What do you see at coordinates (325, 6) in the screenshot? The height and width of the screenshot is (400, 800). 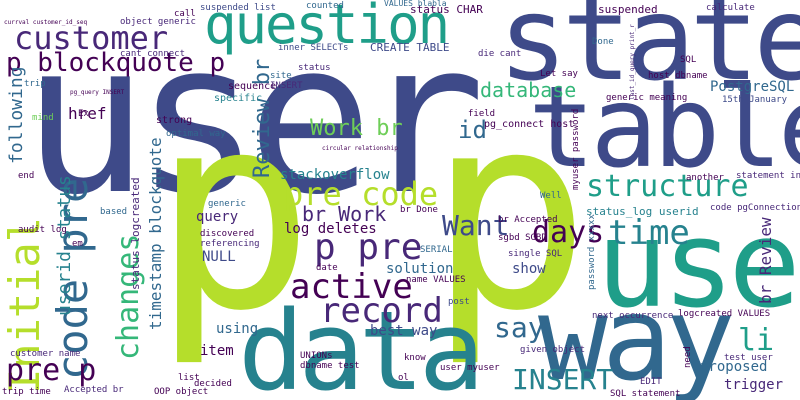 I see `word-counted: counted` at bounding box center [325, 6].